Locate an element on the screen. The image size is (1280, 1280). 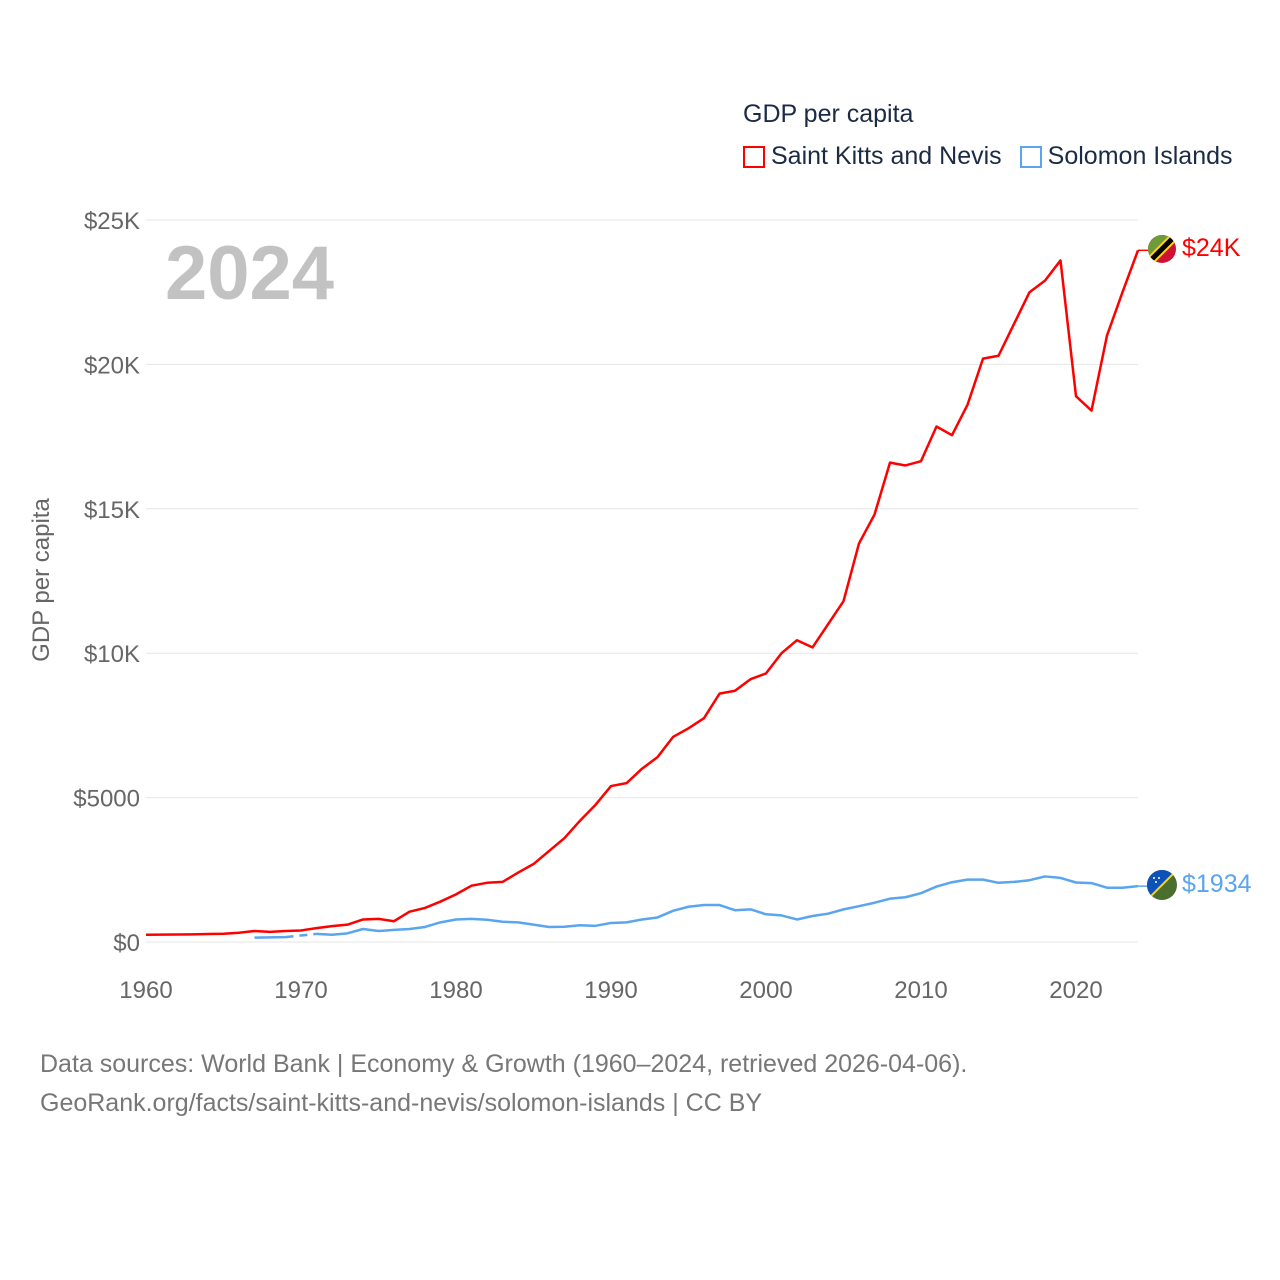
legend-title: GDP per capita is located at coordinates (828, 114).